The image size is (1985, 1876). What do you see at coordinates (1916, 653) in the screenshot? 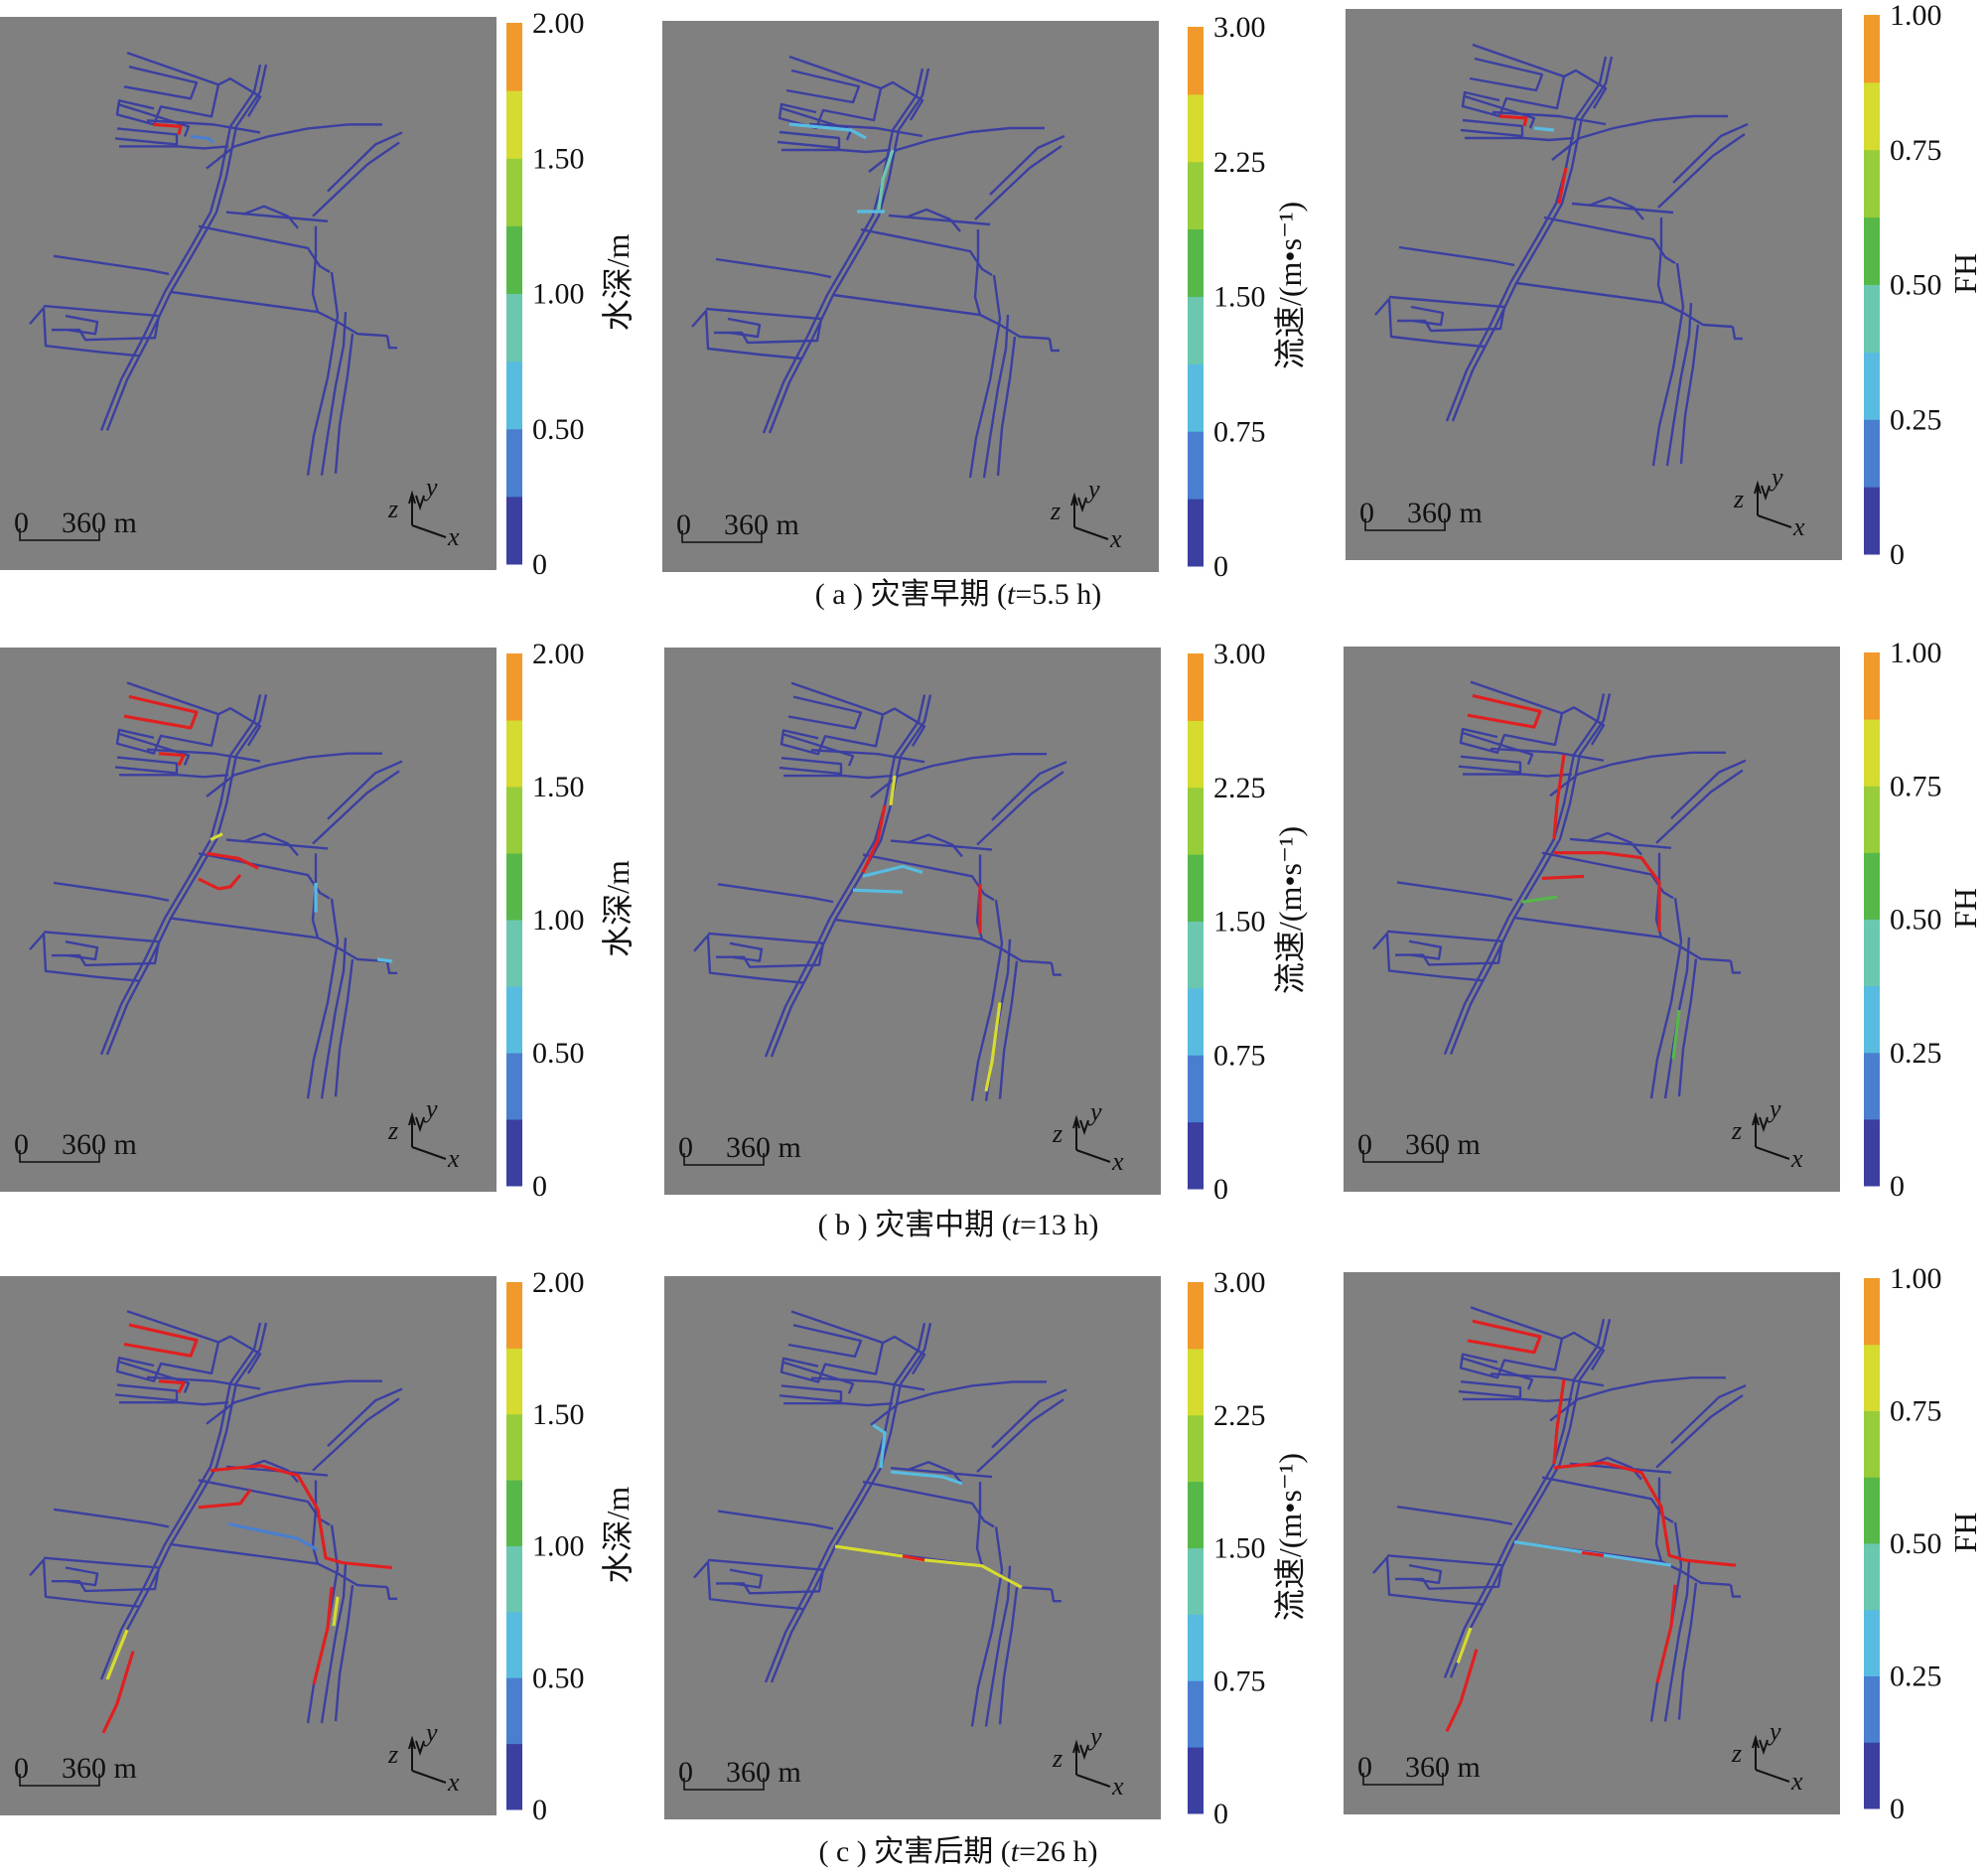
I see `colorbar-tick-label: 1.00` at bounding box center [1916, 653].